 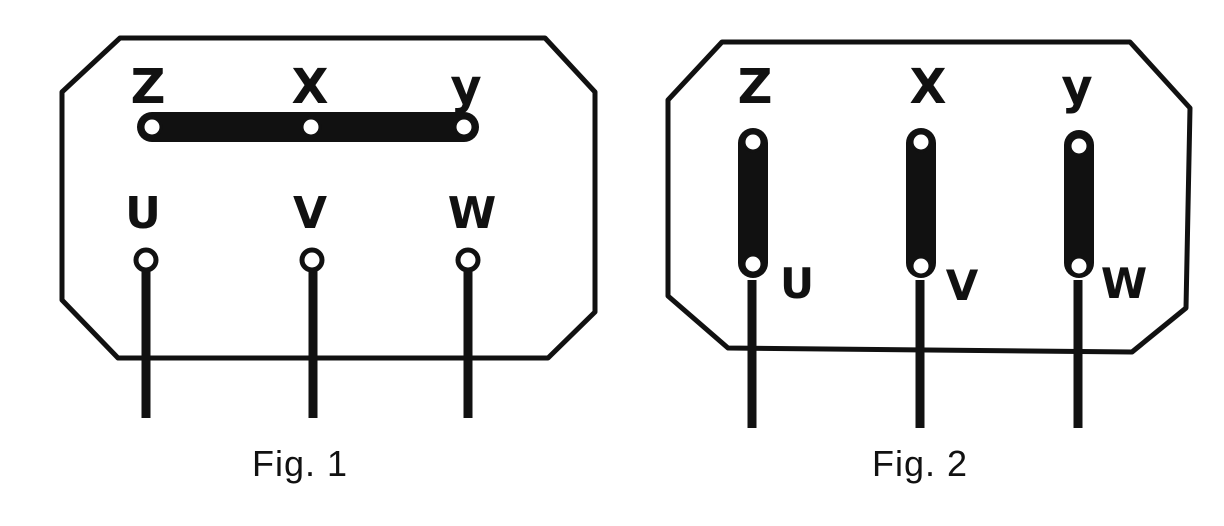 I want to click on figure-caption: Fig. 2, so click(x=920, y=463).